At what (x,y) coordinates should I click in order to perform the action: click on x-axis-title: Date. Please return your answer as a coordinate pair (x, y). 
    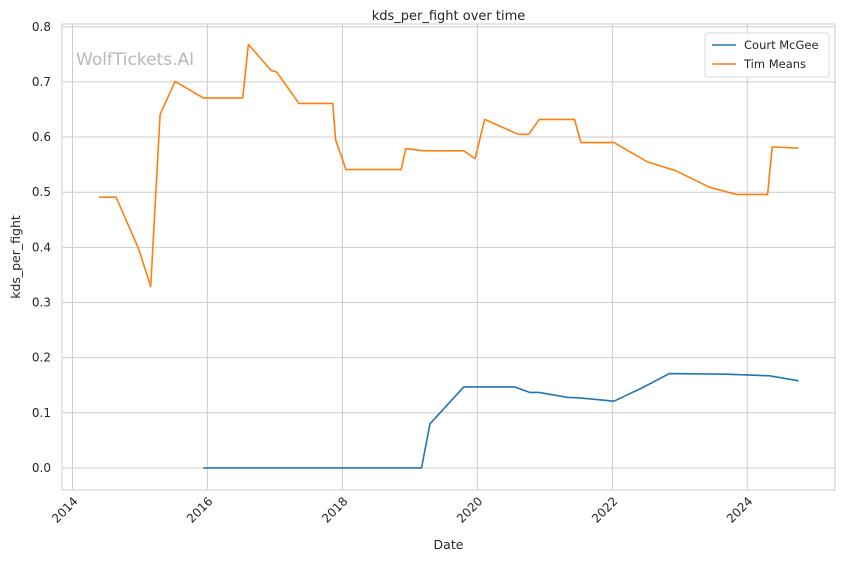
    Looking at the image, I should click on (449, 544).